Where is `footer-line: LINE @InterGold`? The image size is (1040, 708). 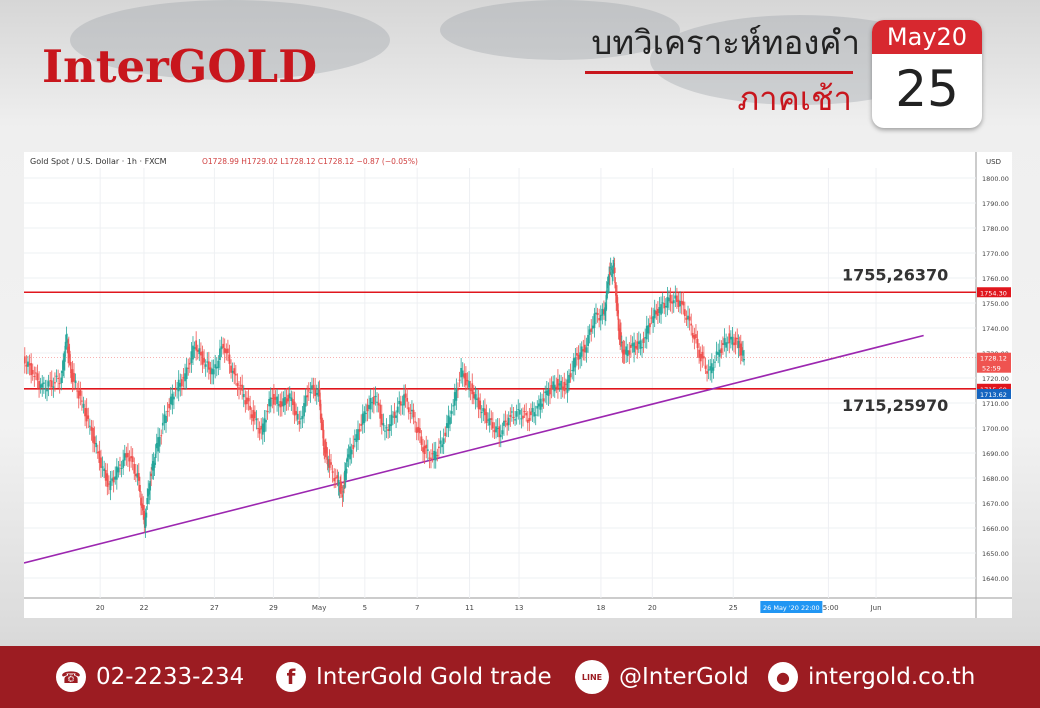 footer-line: LINE @InterGold is located at coordinates (662, 677).